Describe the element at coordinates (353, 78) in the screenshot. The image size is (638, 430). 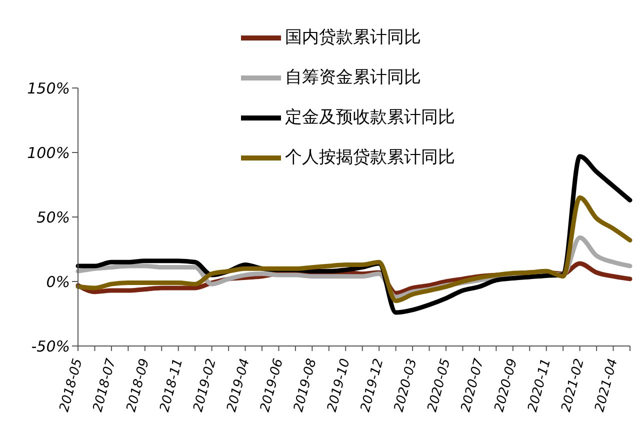
I see `legend-label: 自筹资金累计同比` at that location.